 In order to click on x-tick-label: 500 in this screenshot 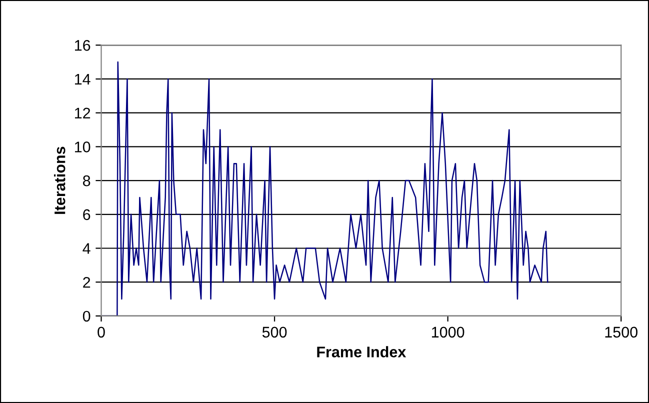, I will do `click(274, 332)`.